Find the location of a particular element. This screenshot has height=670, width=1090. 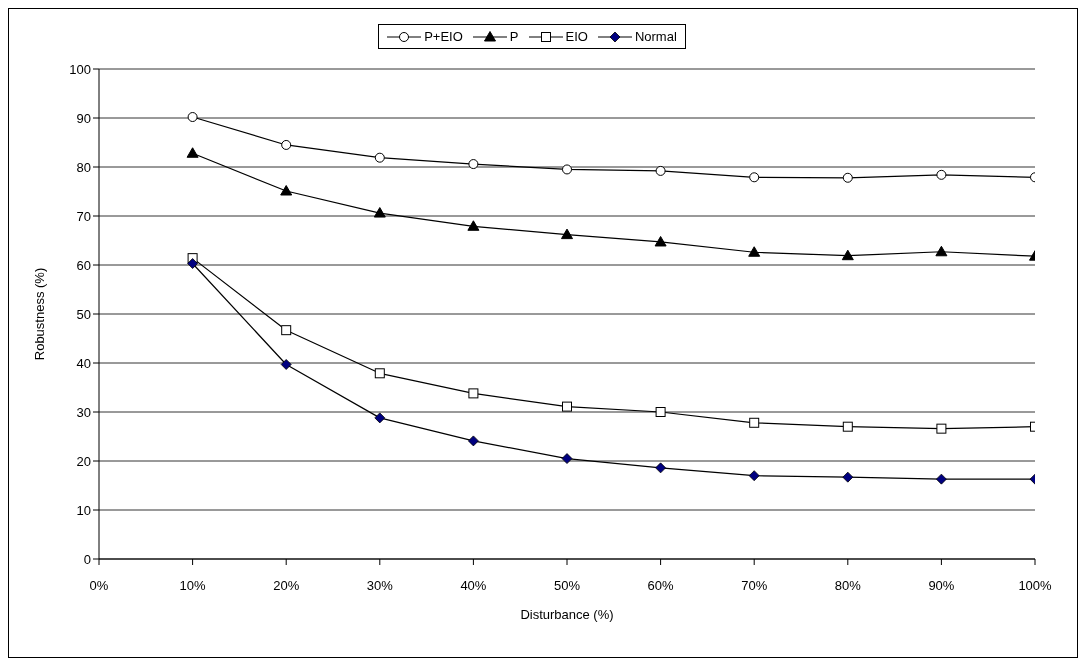

x-tick-label: 80% is located at coordinates (848, 586).